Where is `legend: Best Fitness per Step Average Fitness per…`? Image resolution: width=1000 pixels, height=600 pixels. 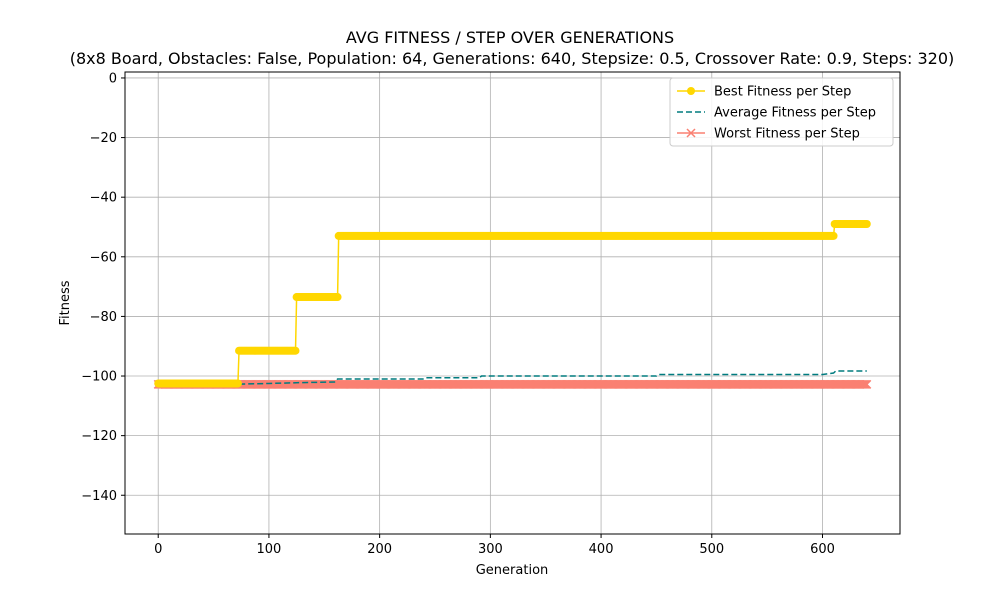 legend: Best Fitness per Step Average Fitness per… is located at coordinates (781, 112).